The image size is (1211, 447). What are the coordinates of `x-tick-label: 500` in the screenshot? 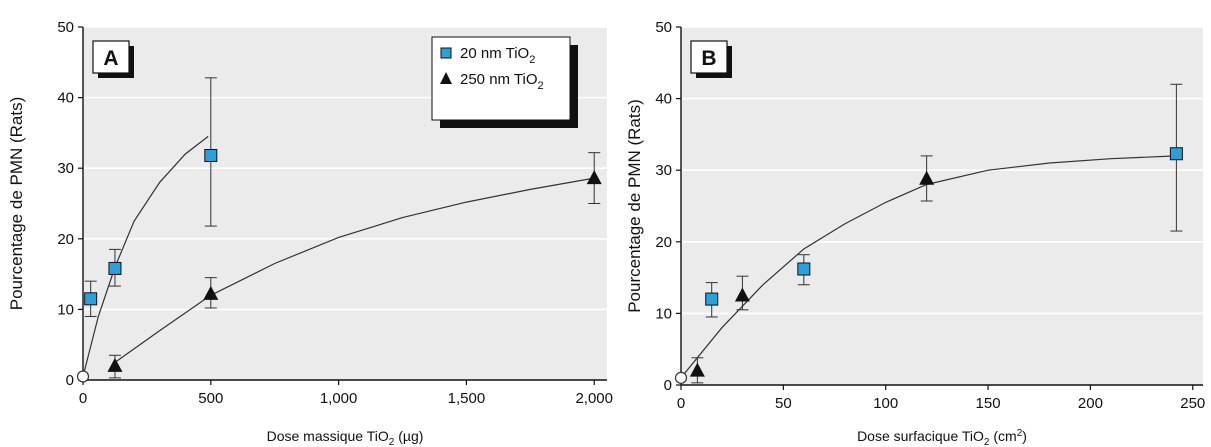 It's located at (210, 398).